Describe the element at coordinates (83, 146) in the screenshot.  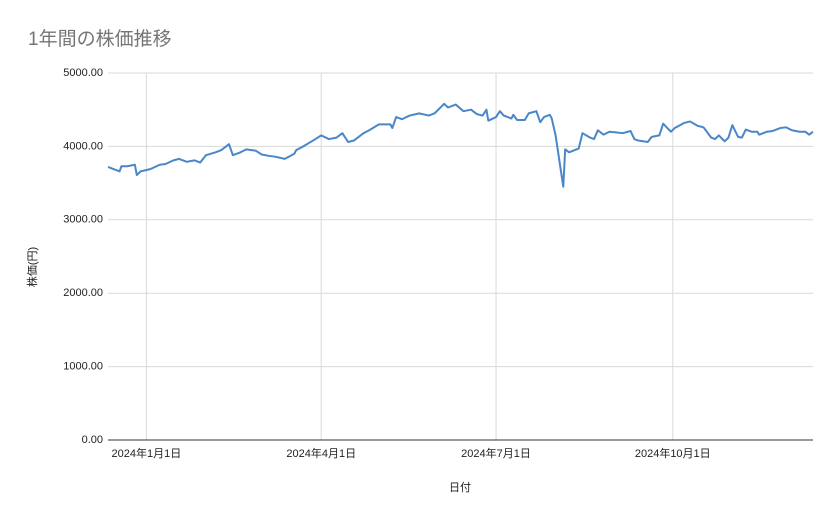
I see `y-tick-label: 4000.00` at that location.